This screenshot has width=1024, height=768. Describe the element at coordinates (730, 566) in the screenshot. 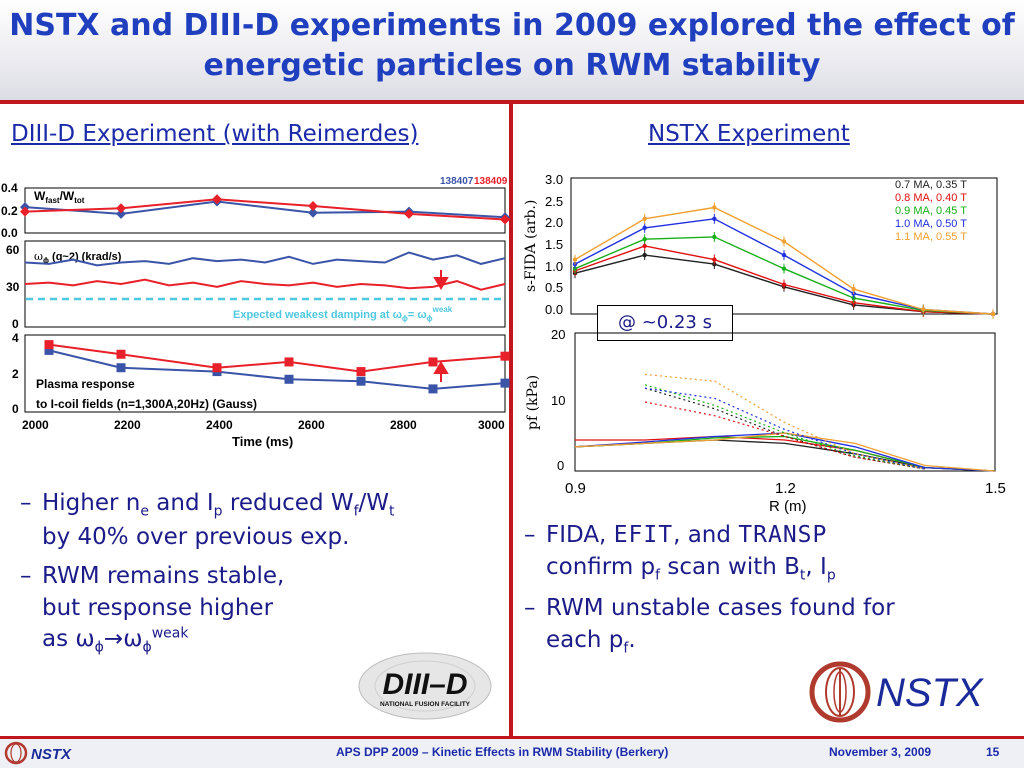

I see `rb1-l2b: scan with B` at that location.